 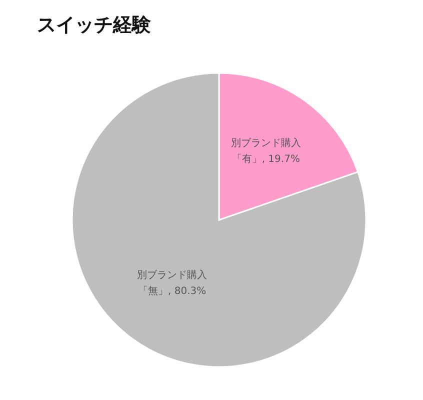 What do you see at coordinates (172, 282) in the screenshot?
I see `slice-label: 別ブランド購入「無」, 80.3%` at bounding box center [172, 282].